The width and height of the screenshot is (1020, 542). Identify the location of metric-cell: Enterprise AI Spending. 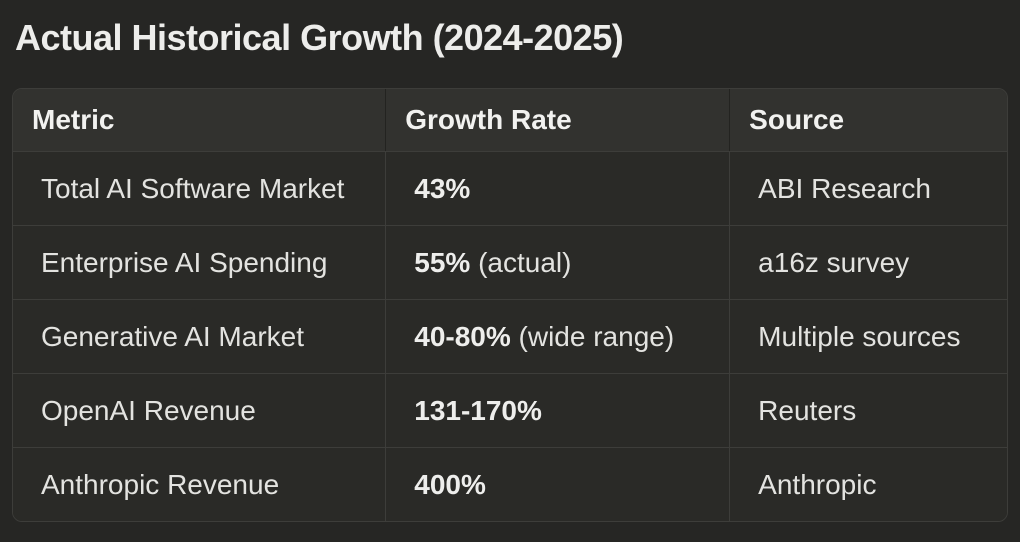
(199, 262).